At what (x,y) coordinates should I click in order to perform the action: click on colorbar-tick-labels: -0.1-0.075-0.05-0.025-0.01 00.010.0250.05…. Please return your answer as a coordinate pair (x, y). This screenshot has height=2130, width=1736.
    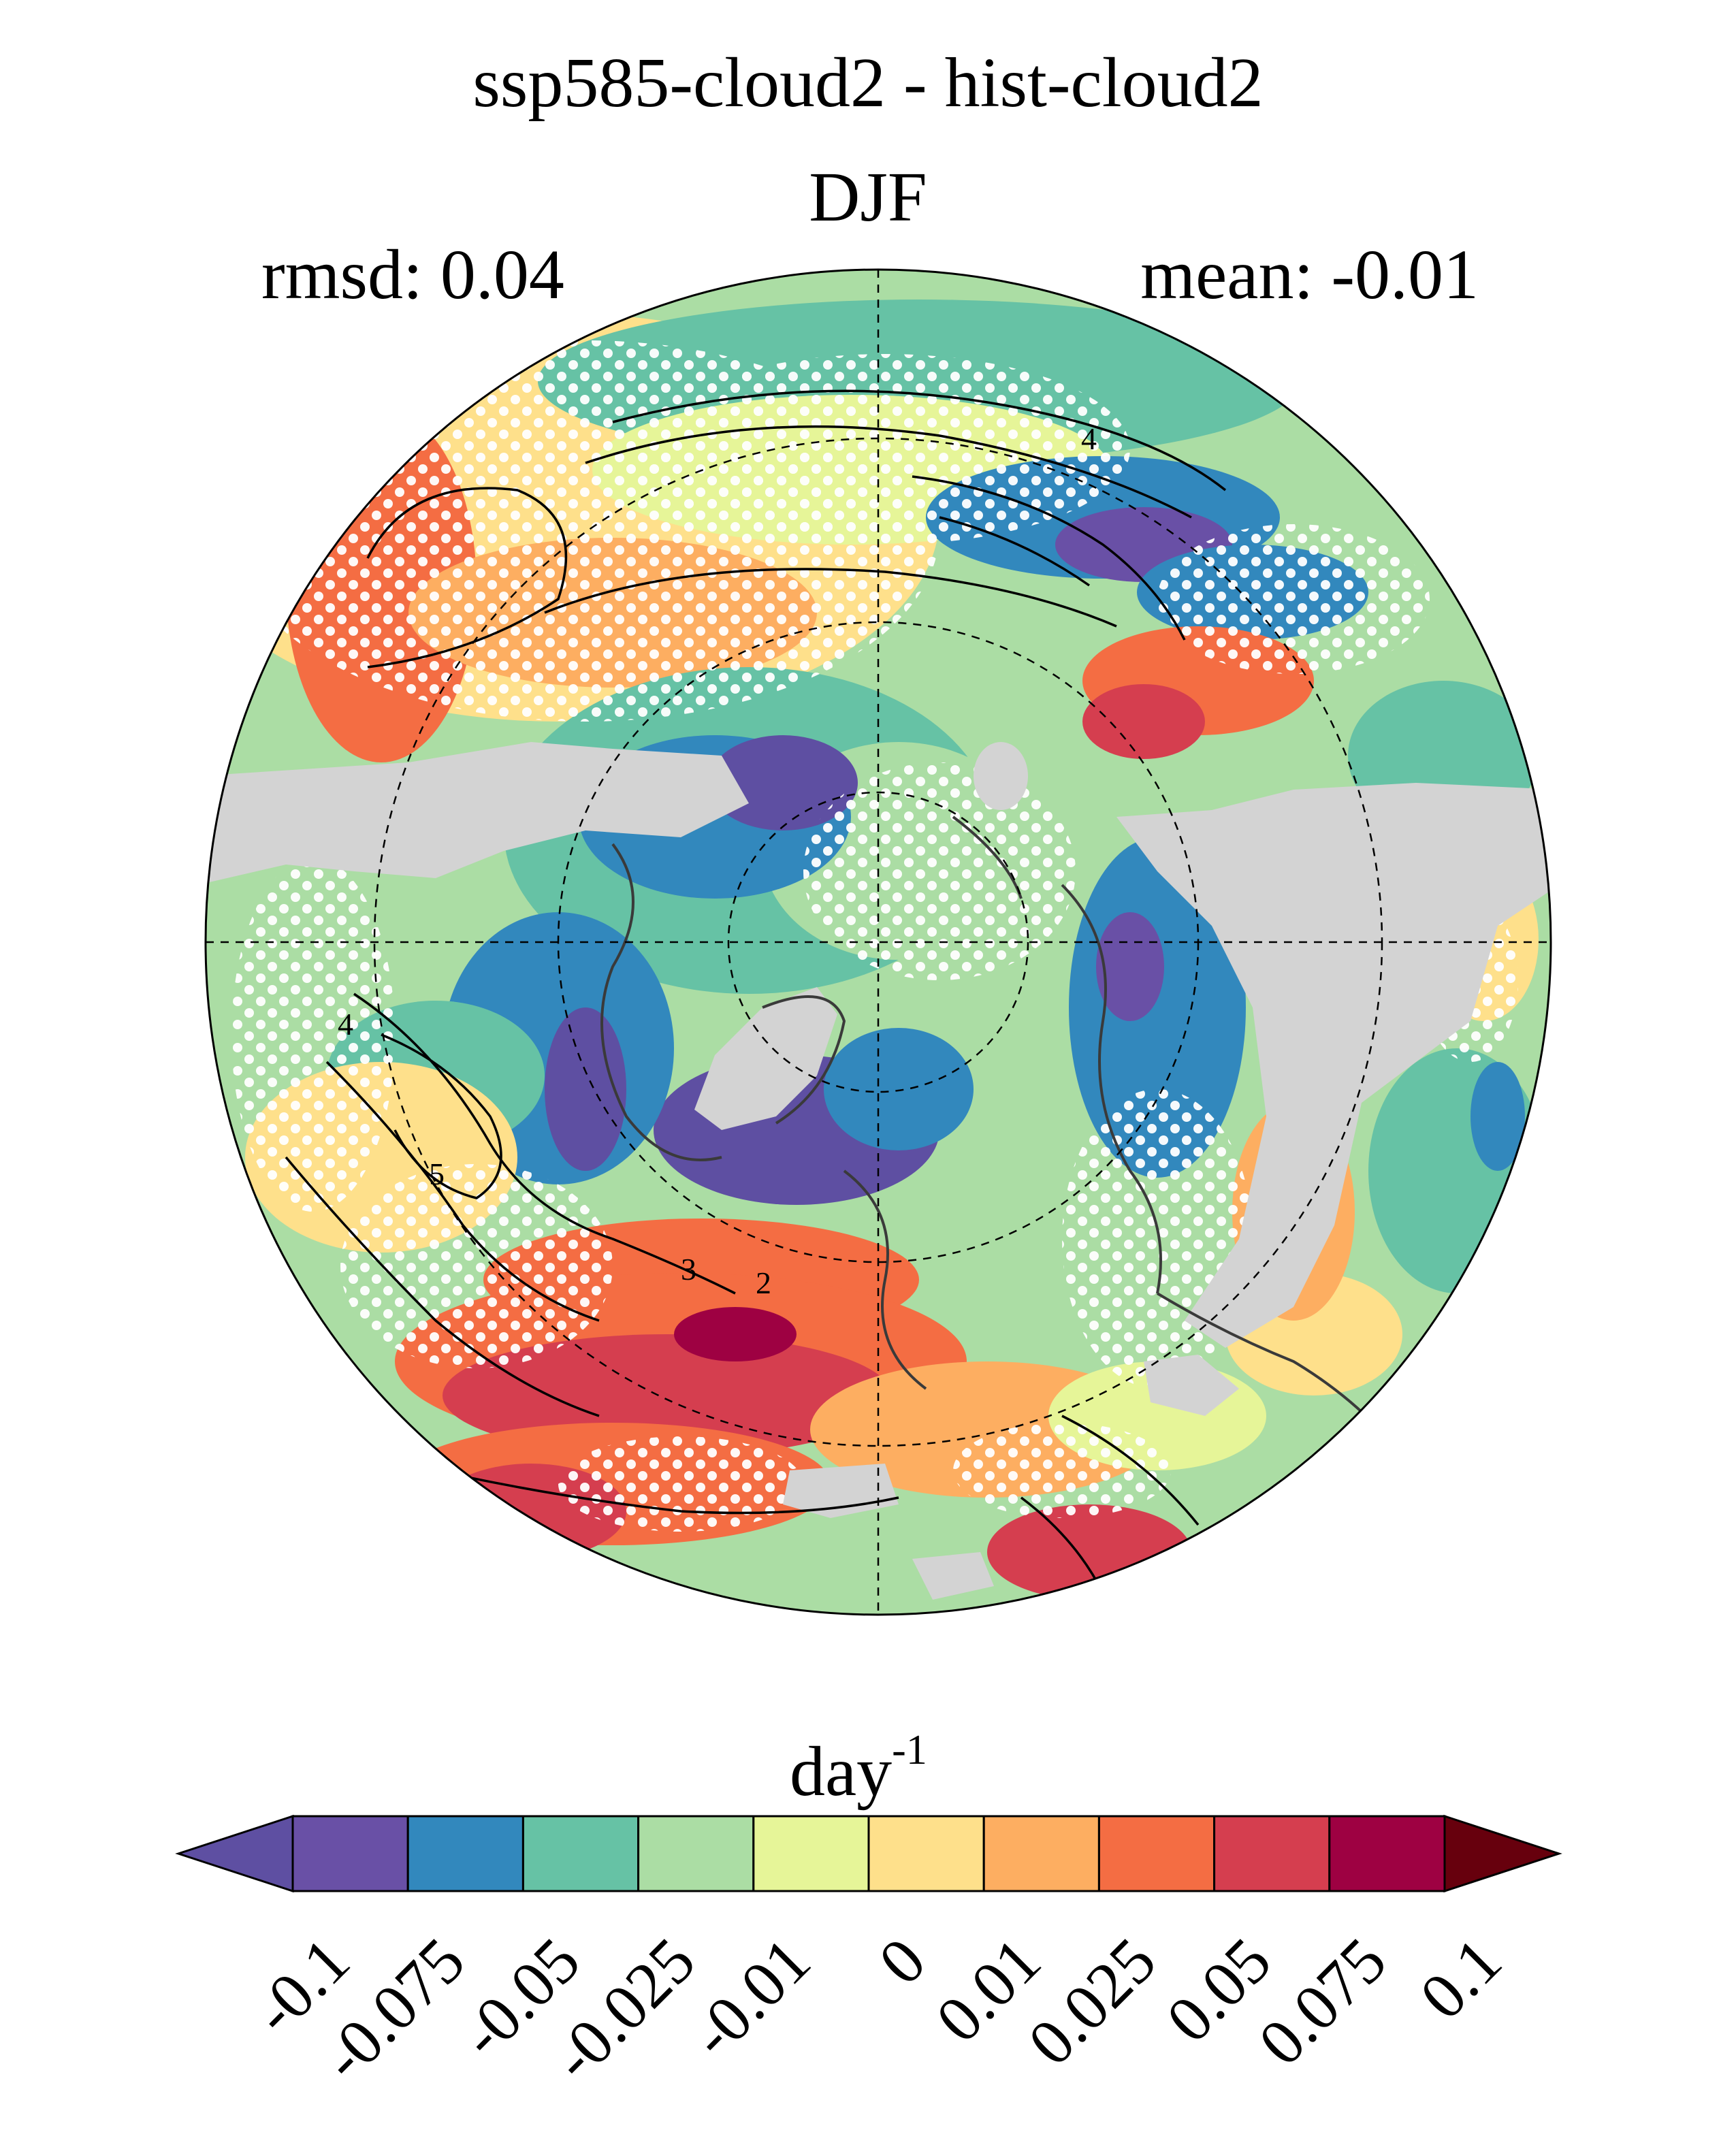
    Looking at the image, I should click on (876, 2009).